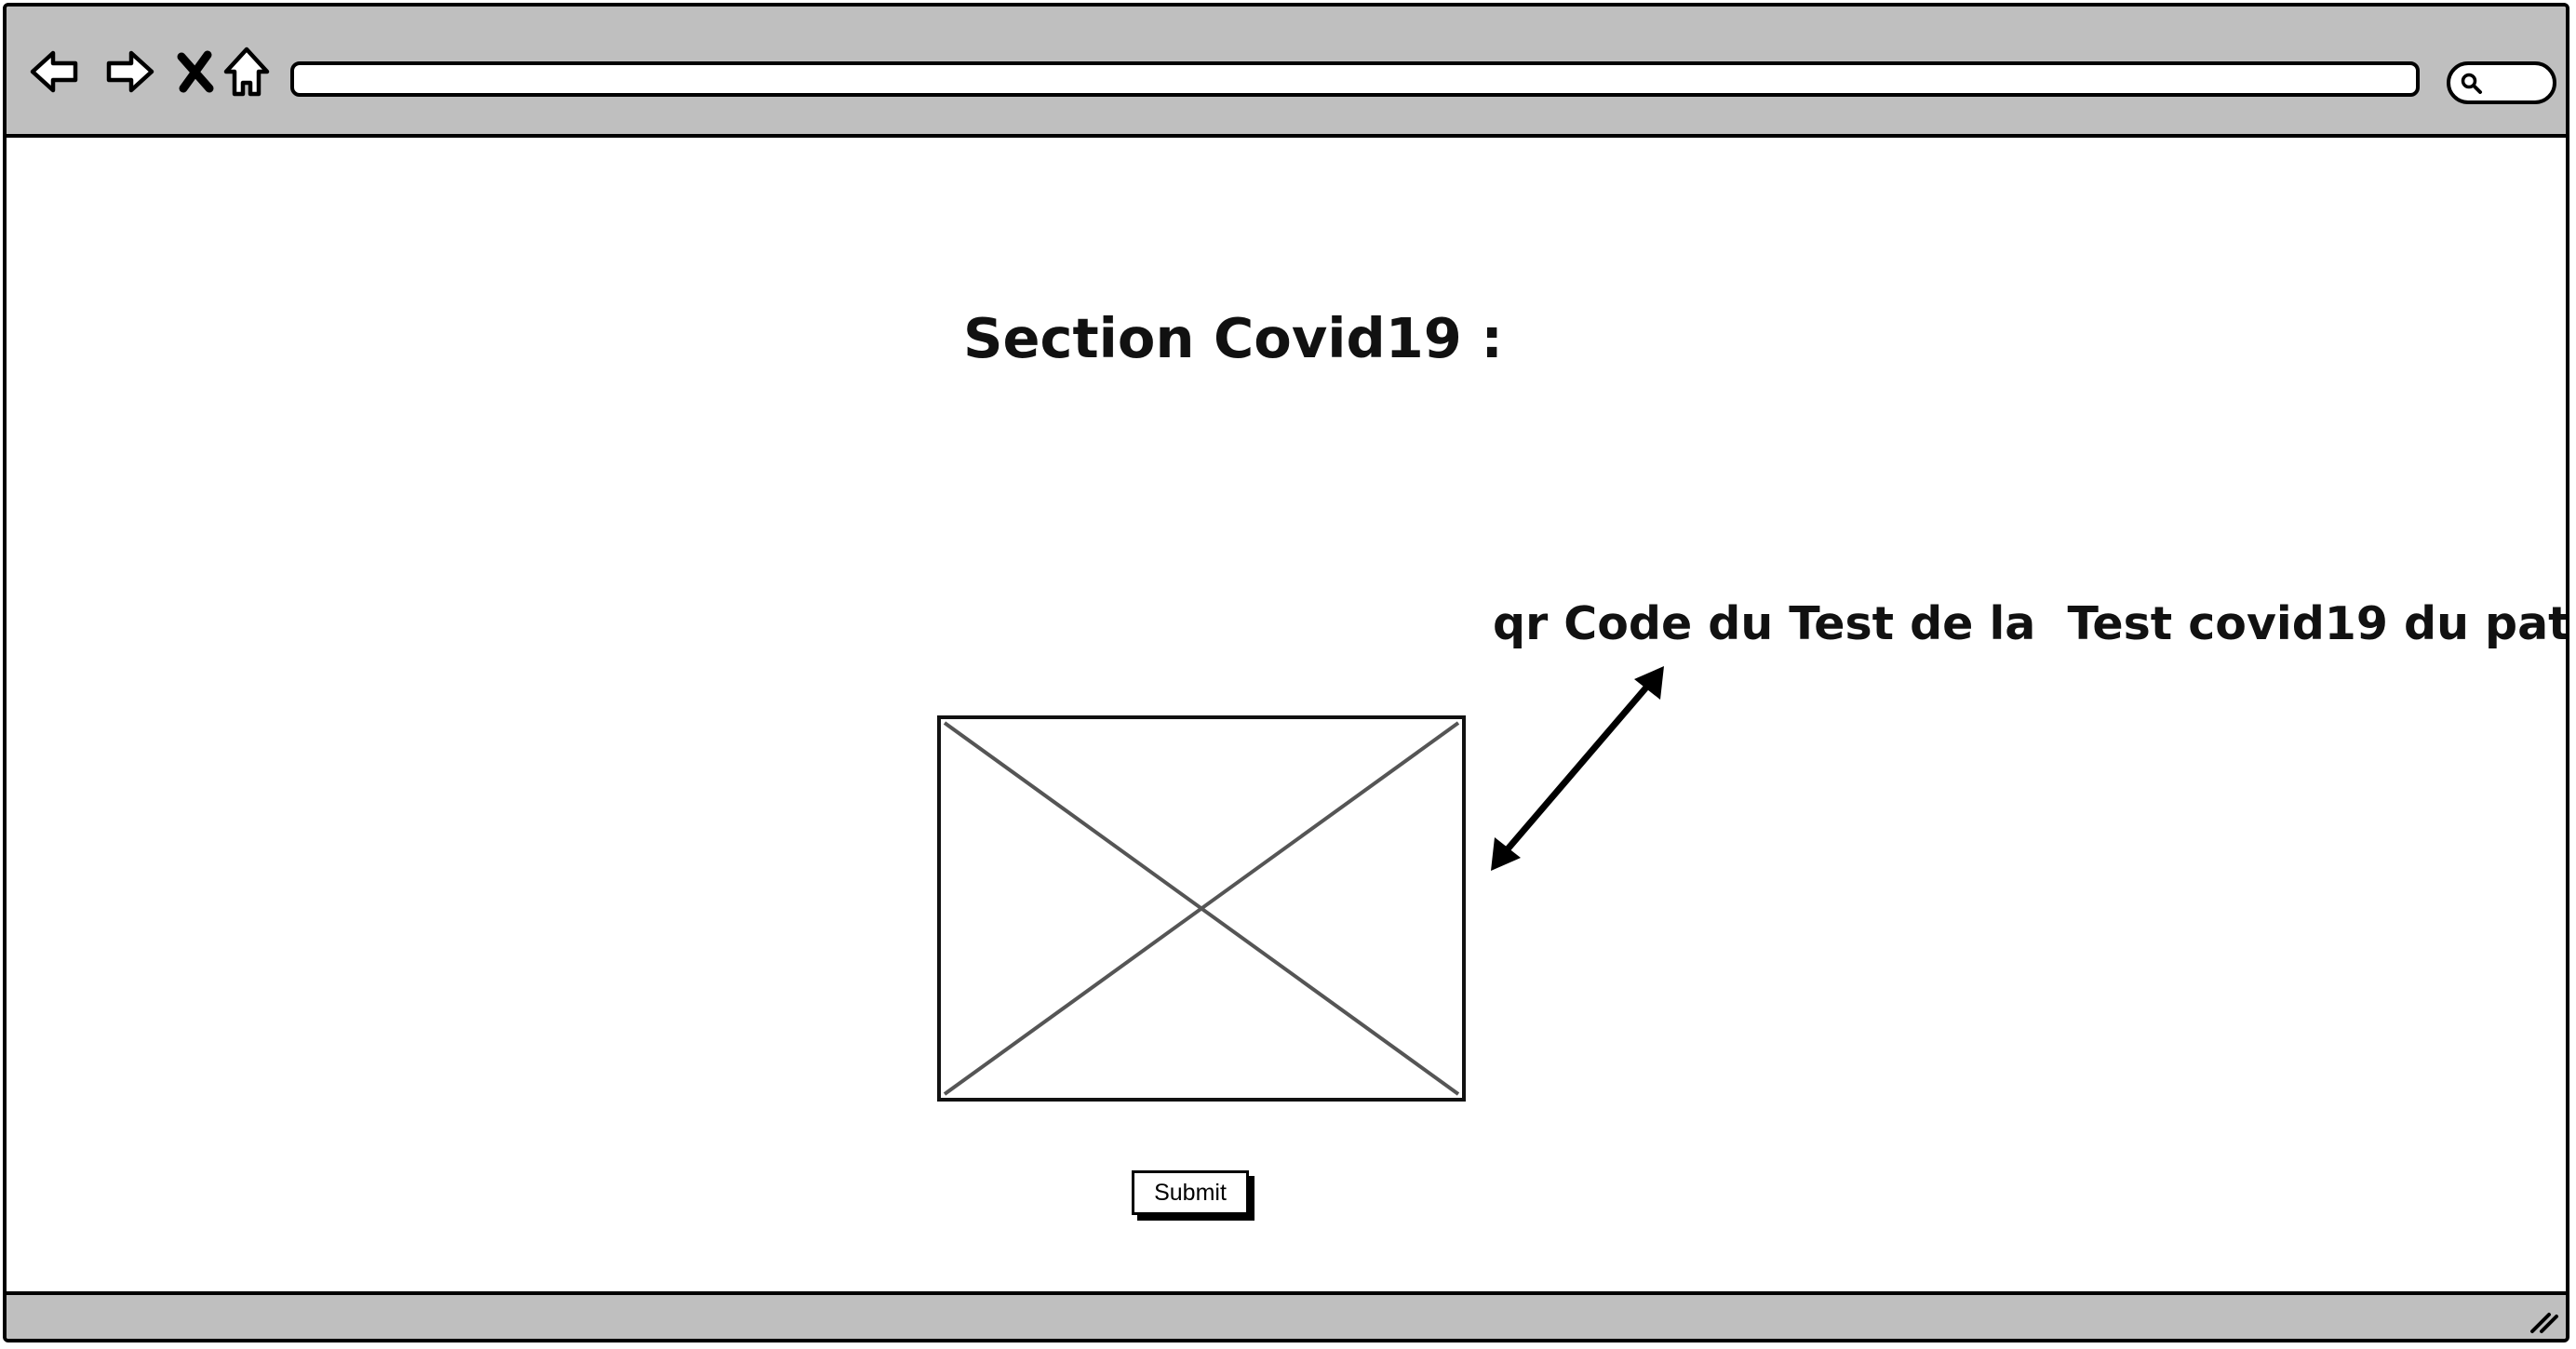 The width and height of the screenshot is (2576, 1349). Describe the element at coordinates (1286, 1315) in the screenshot. I see `browser-statusbar` at that location.